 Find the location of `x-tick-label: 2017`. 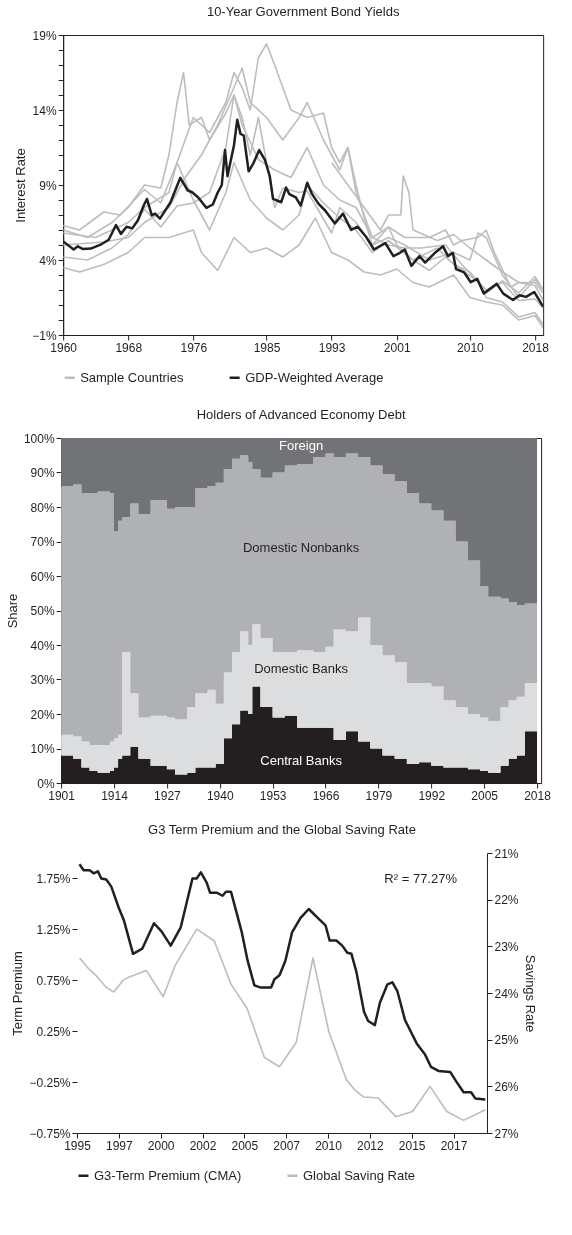

x-tick-label: 2017 is located at coordinates (454, 1145).